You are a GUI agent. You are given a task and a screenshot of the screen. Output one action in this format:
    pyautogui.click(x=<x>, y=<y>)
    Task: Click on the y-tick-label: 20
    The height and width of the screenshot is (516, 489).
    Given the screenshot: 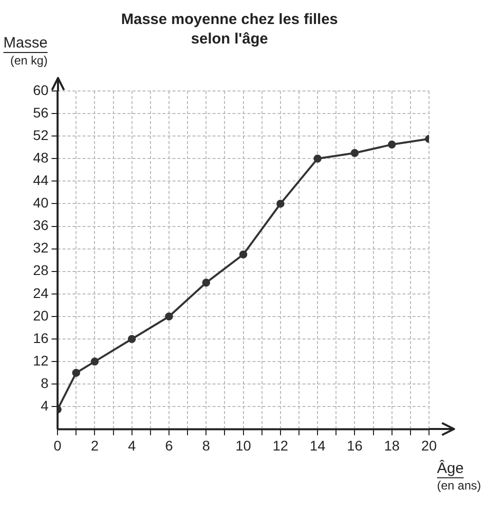 What is the action you would take?
    pyautogui.click(x=40, y=315)
    